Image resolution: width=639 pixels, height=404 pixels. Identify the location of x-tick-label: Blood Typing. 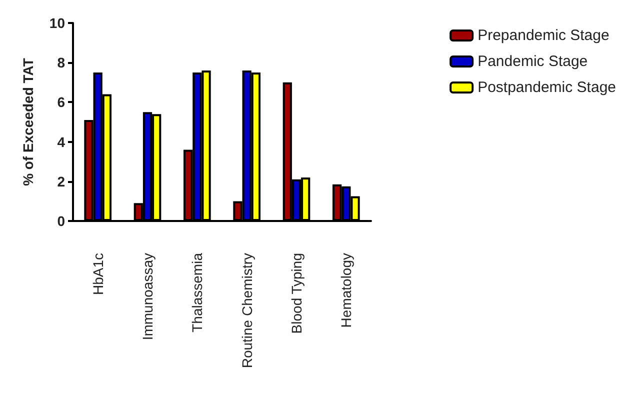
(296, 293).